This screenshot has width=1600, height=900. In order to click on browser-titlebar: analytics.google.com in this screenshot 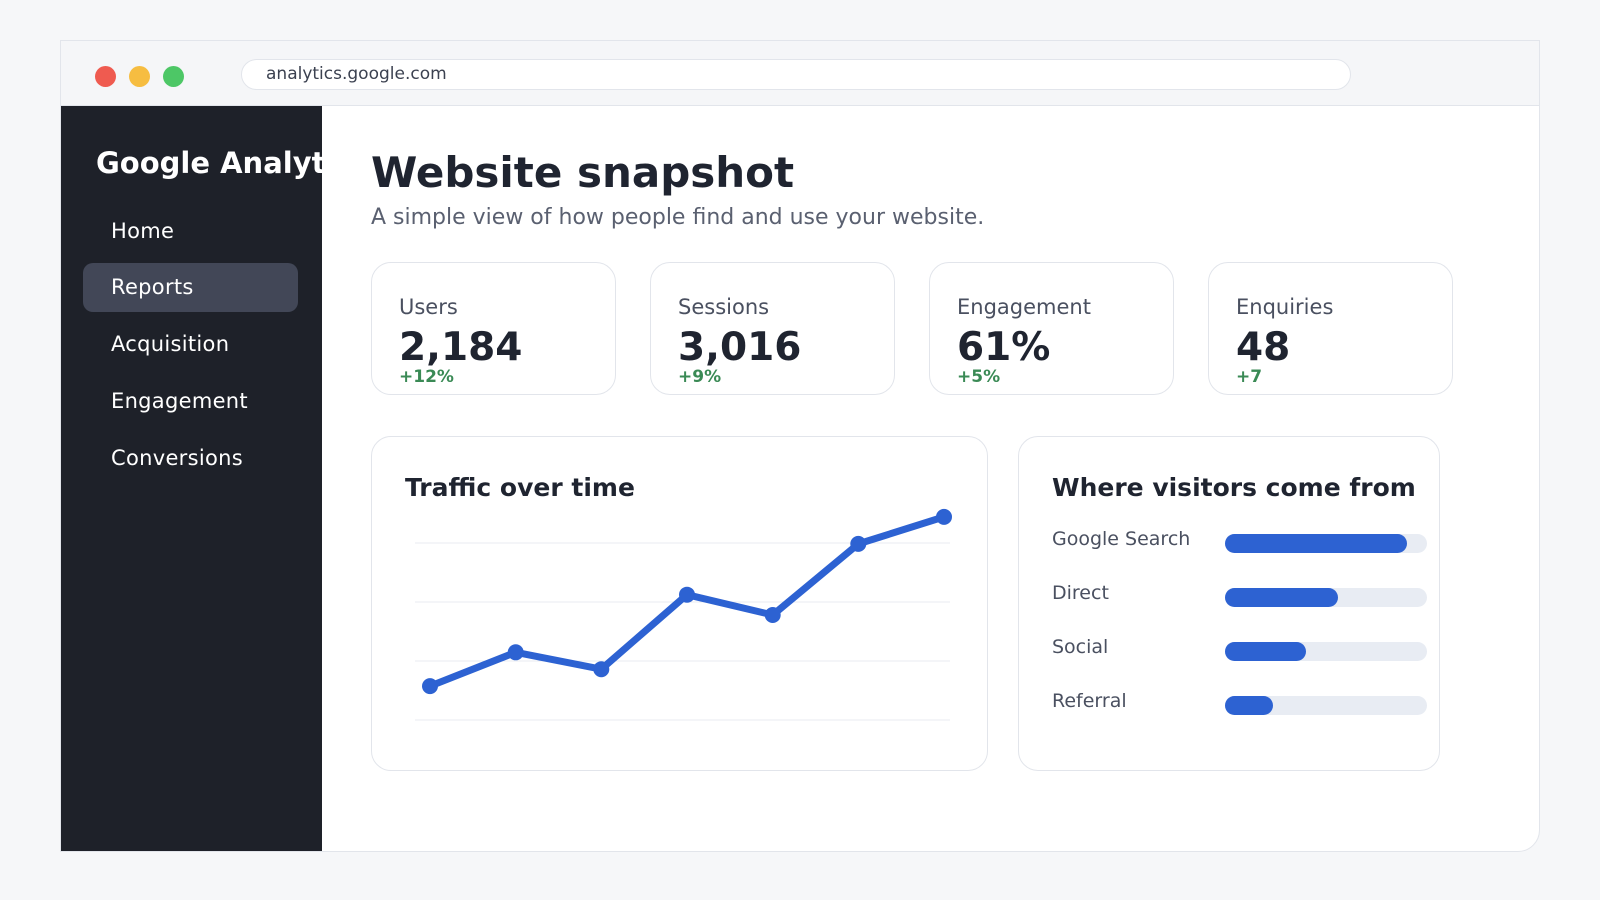, I will do `click(800, 73)`.